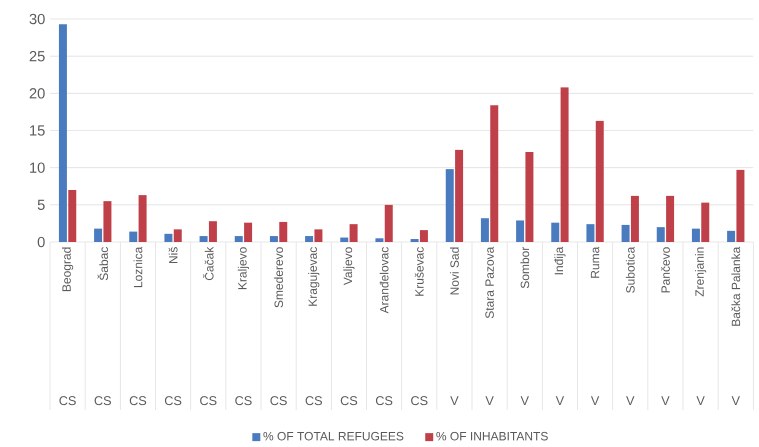 The image size is (759, 447). Describe the element at coordinates (384, 280) in the screenshot. I see `x-tick-label: Aranđelovac` at that location.